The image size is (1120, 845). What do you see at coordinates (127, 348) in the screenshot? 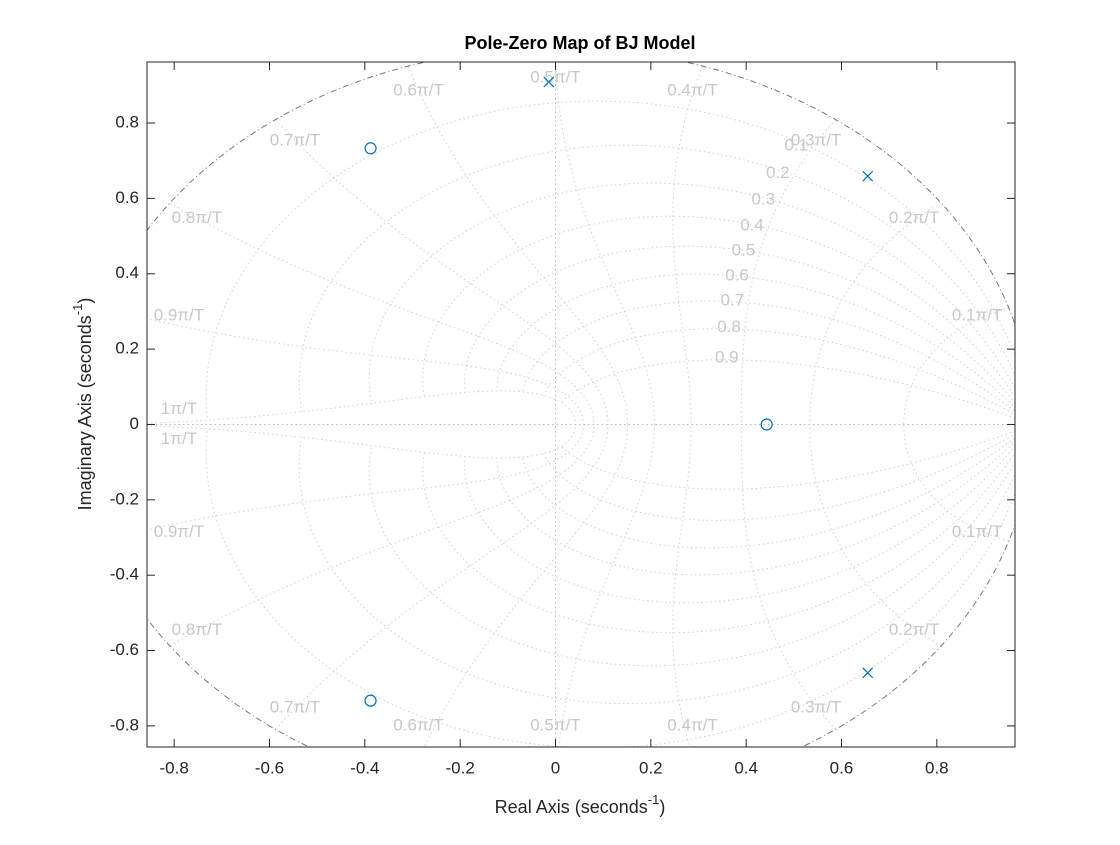
I see `y-tick-label: 0.2` at bounding box center [127, 348].